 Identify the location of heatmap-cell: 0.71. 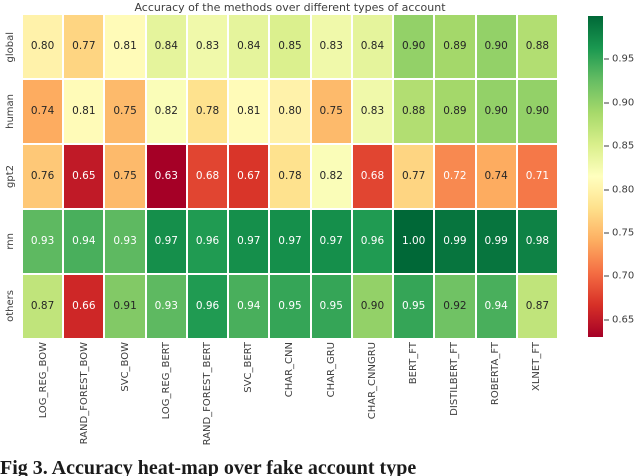
(537, 176).